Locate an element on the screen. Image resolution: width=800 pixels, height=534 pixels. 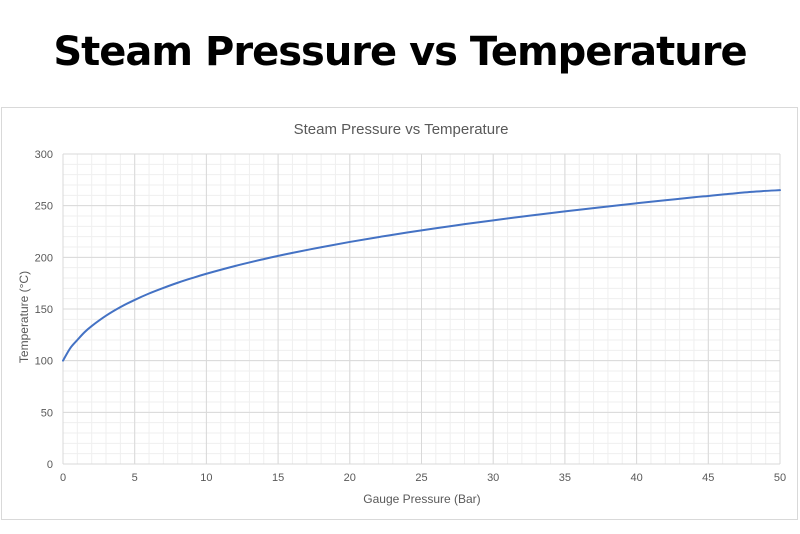
x-axis-tick-labels: 0 5 10 15 20 25 30 35 40 45 50 is located at coordinates (423, 478).